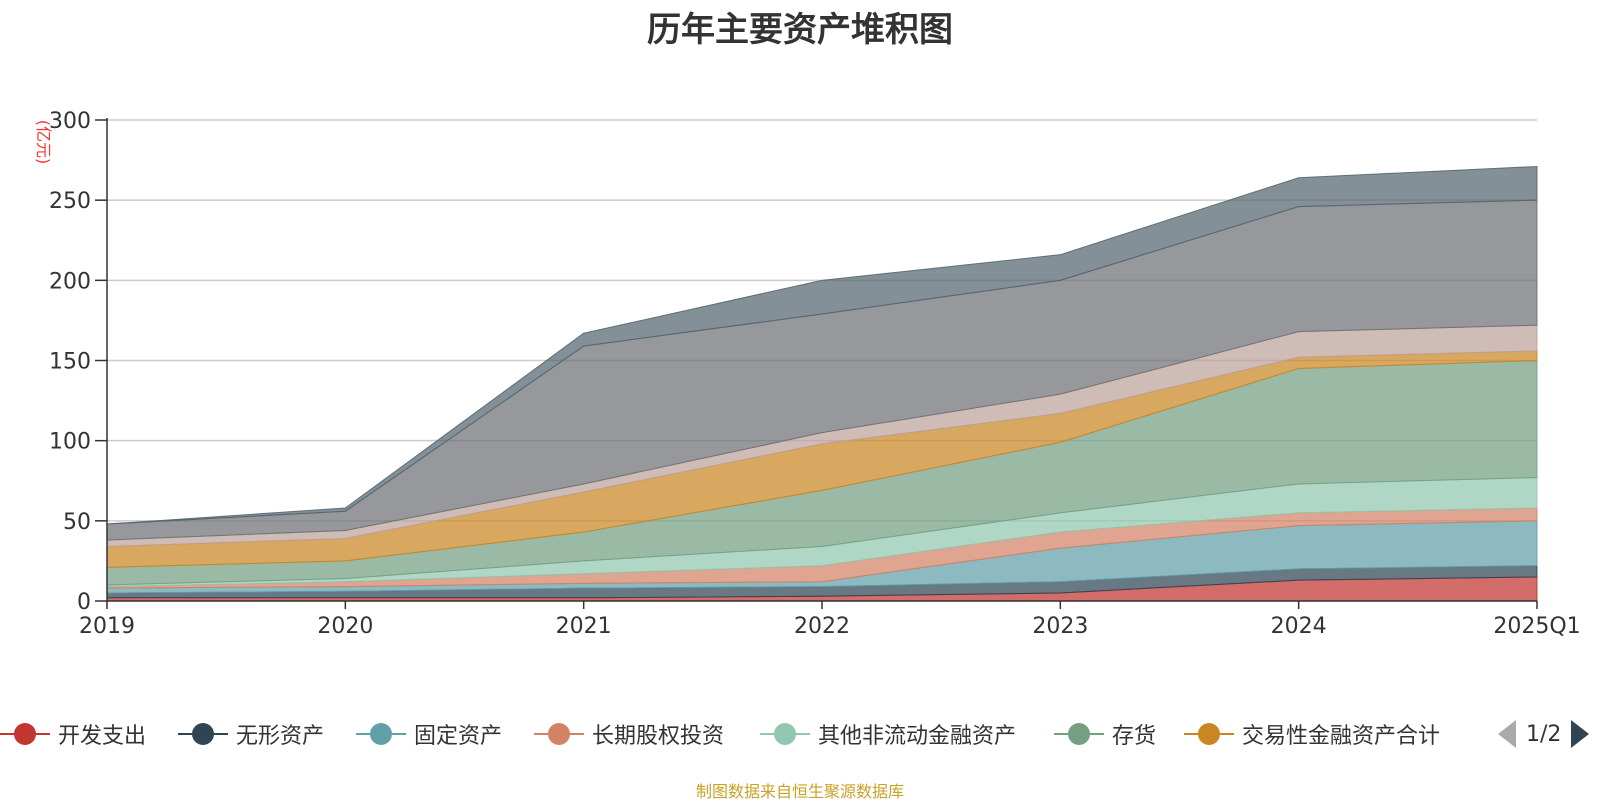 This screenshot has height=802, width=1600. Describe the element at coordinates (70, 201) in the screenshot. I see `y-tick-label: 250` at that location.